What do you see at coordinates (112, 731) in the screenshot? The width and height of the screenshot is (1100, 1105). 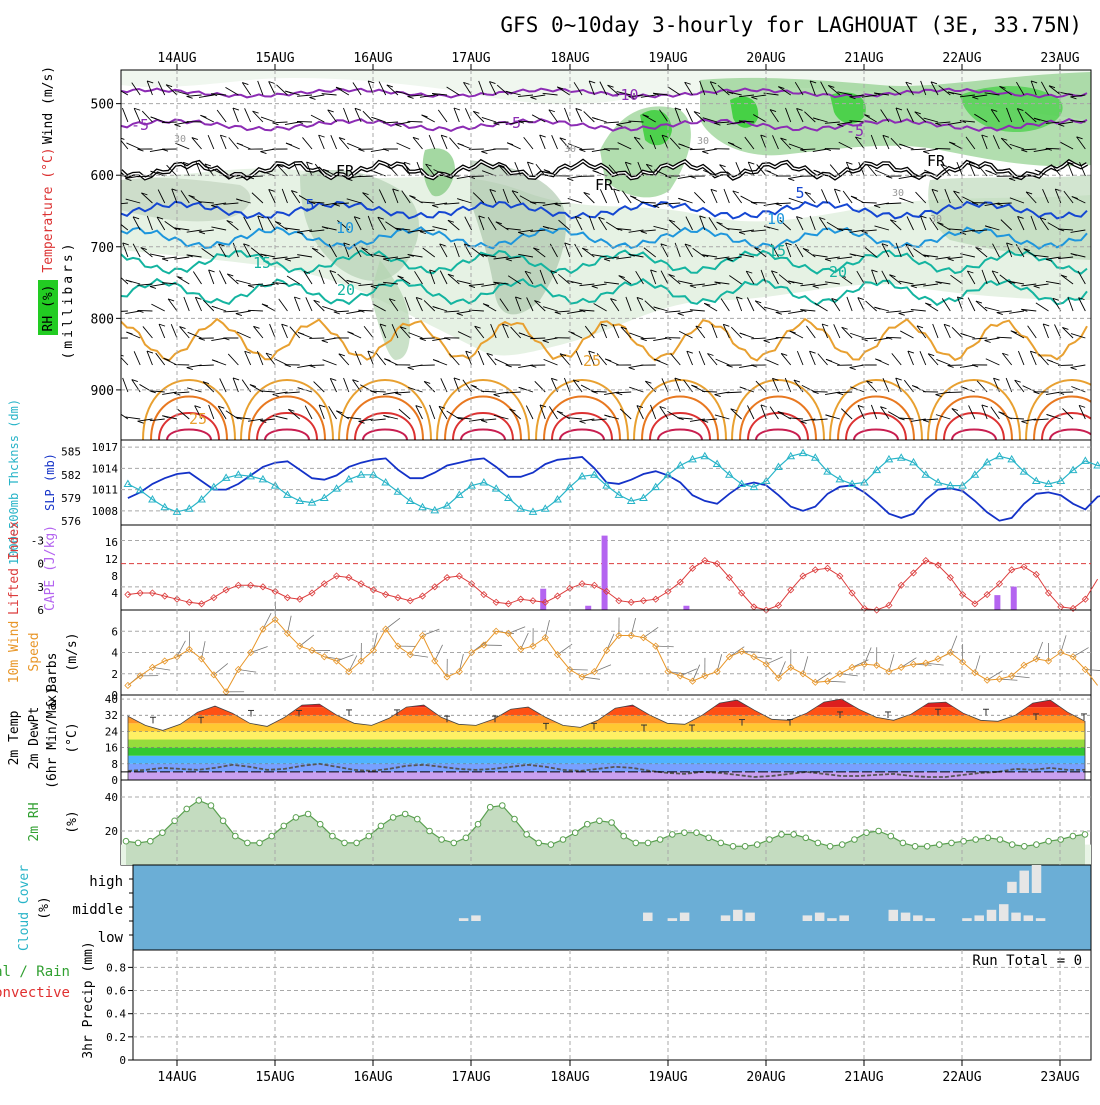 I see `temp-tick-label: 24` at bounding box center [112, 731].